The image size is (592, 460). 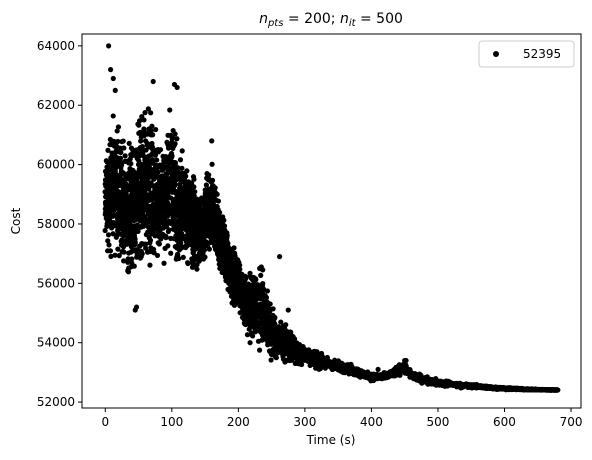 I want to click on legend-marker, so click(x=496, y=54).